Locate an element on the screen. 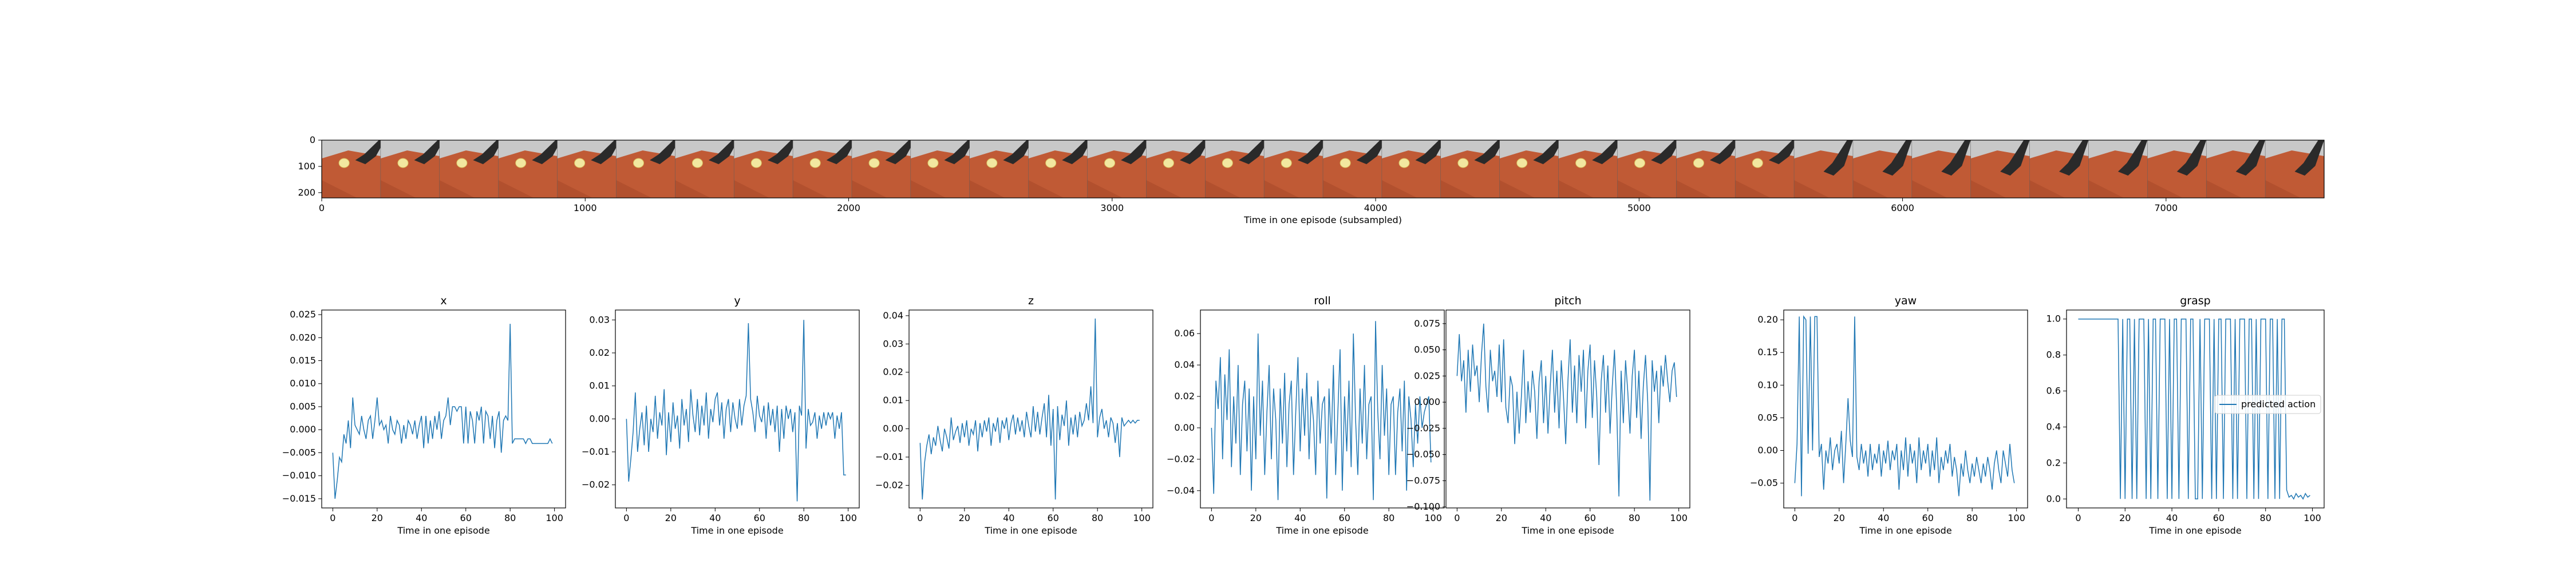 Image resolution: width=2576 pixels, height=572 pixels. strip-x-tick-label: 5000 is located at coordinates (1639, 207).